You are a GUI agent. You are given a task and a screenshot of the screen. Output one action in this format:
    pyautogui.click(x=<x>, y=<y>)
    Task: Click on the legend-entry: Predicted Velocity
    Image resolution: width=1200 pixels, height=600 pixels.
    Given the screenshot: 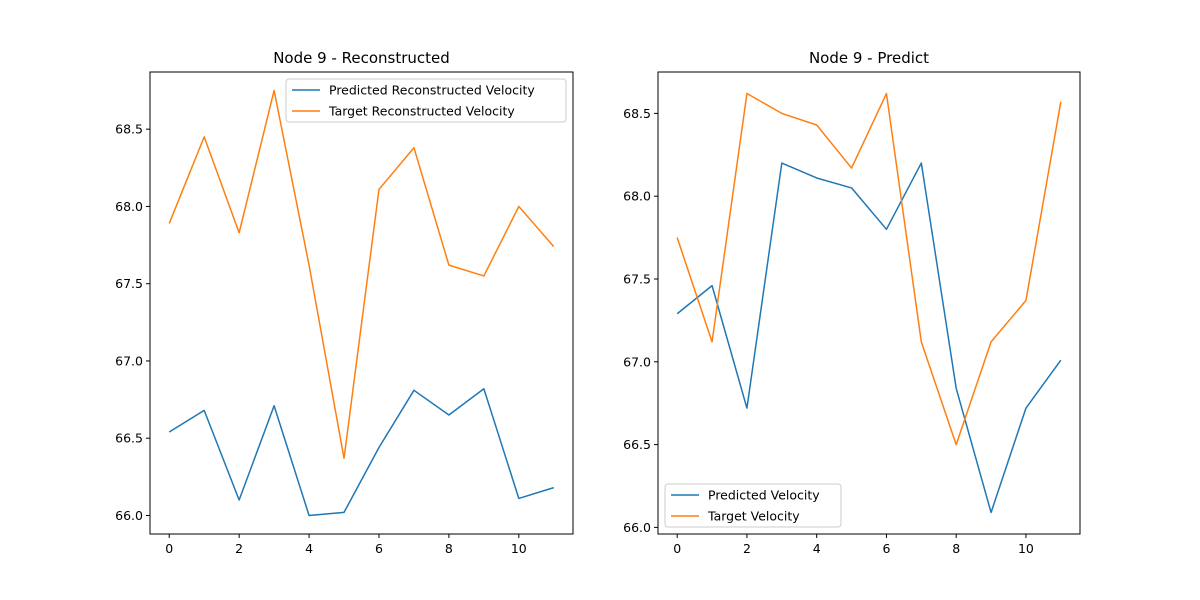 What is the action you would take?
    pyautogui.click(x=764, y=495)
    